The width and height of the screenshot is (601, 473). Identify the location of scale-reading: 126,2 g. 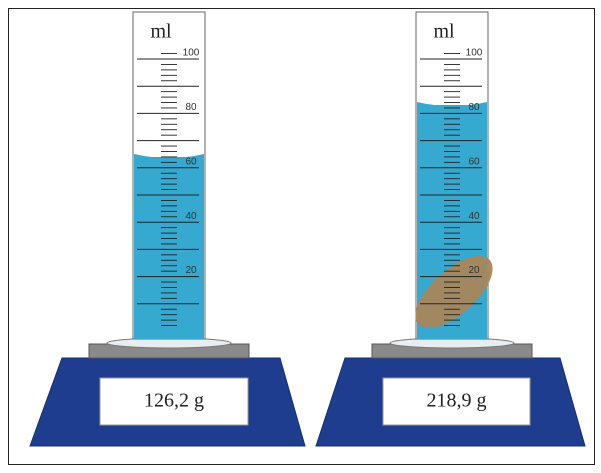
(174, 401).